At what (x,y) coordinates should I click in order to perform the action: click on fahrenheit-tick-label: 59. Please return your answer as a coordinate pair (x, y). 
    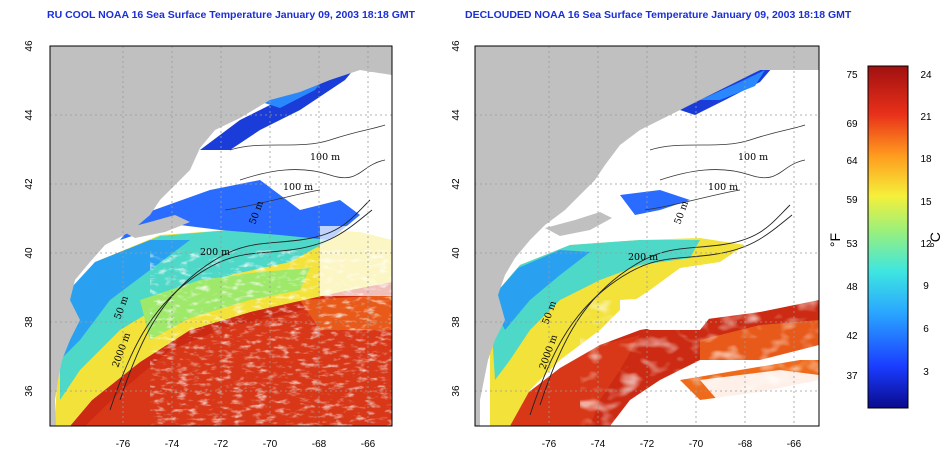
    Looking at the image, I should click on (852, 200).